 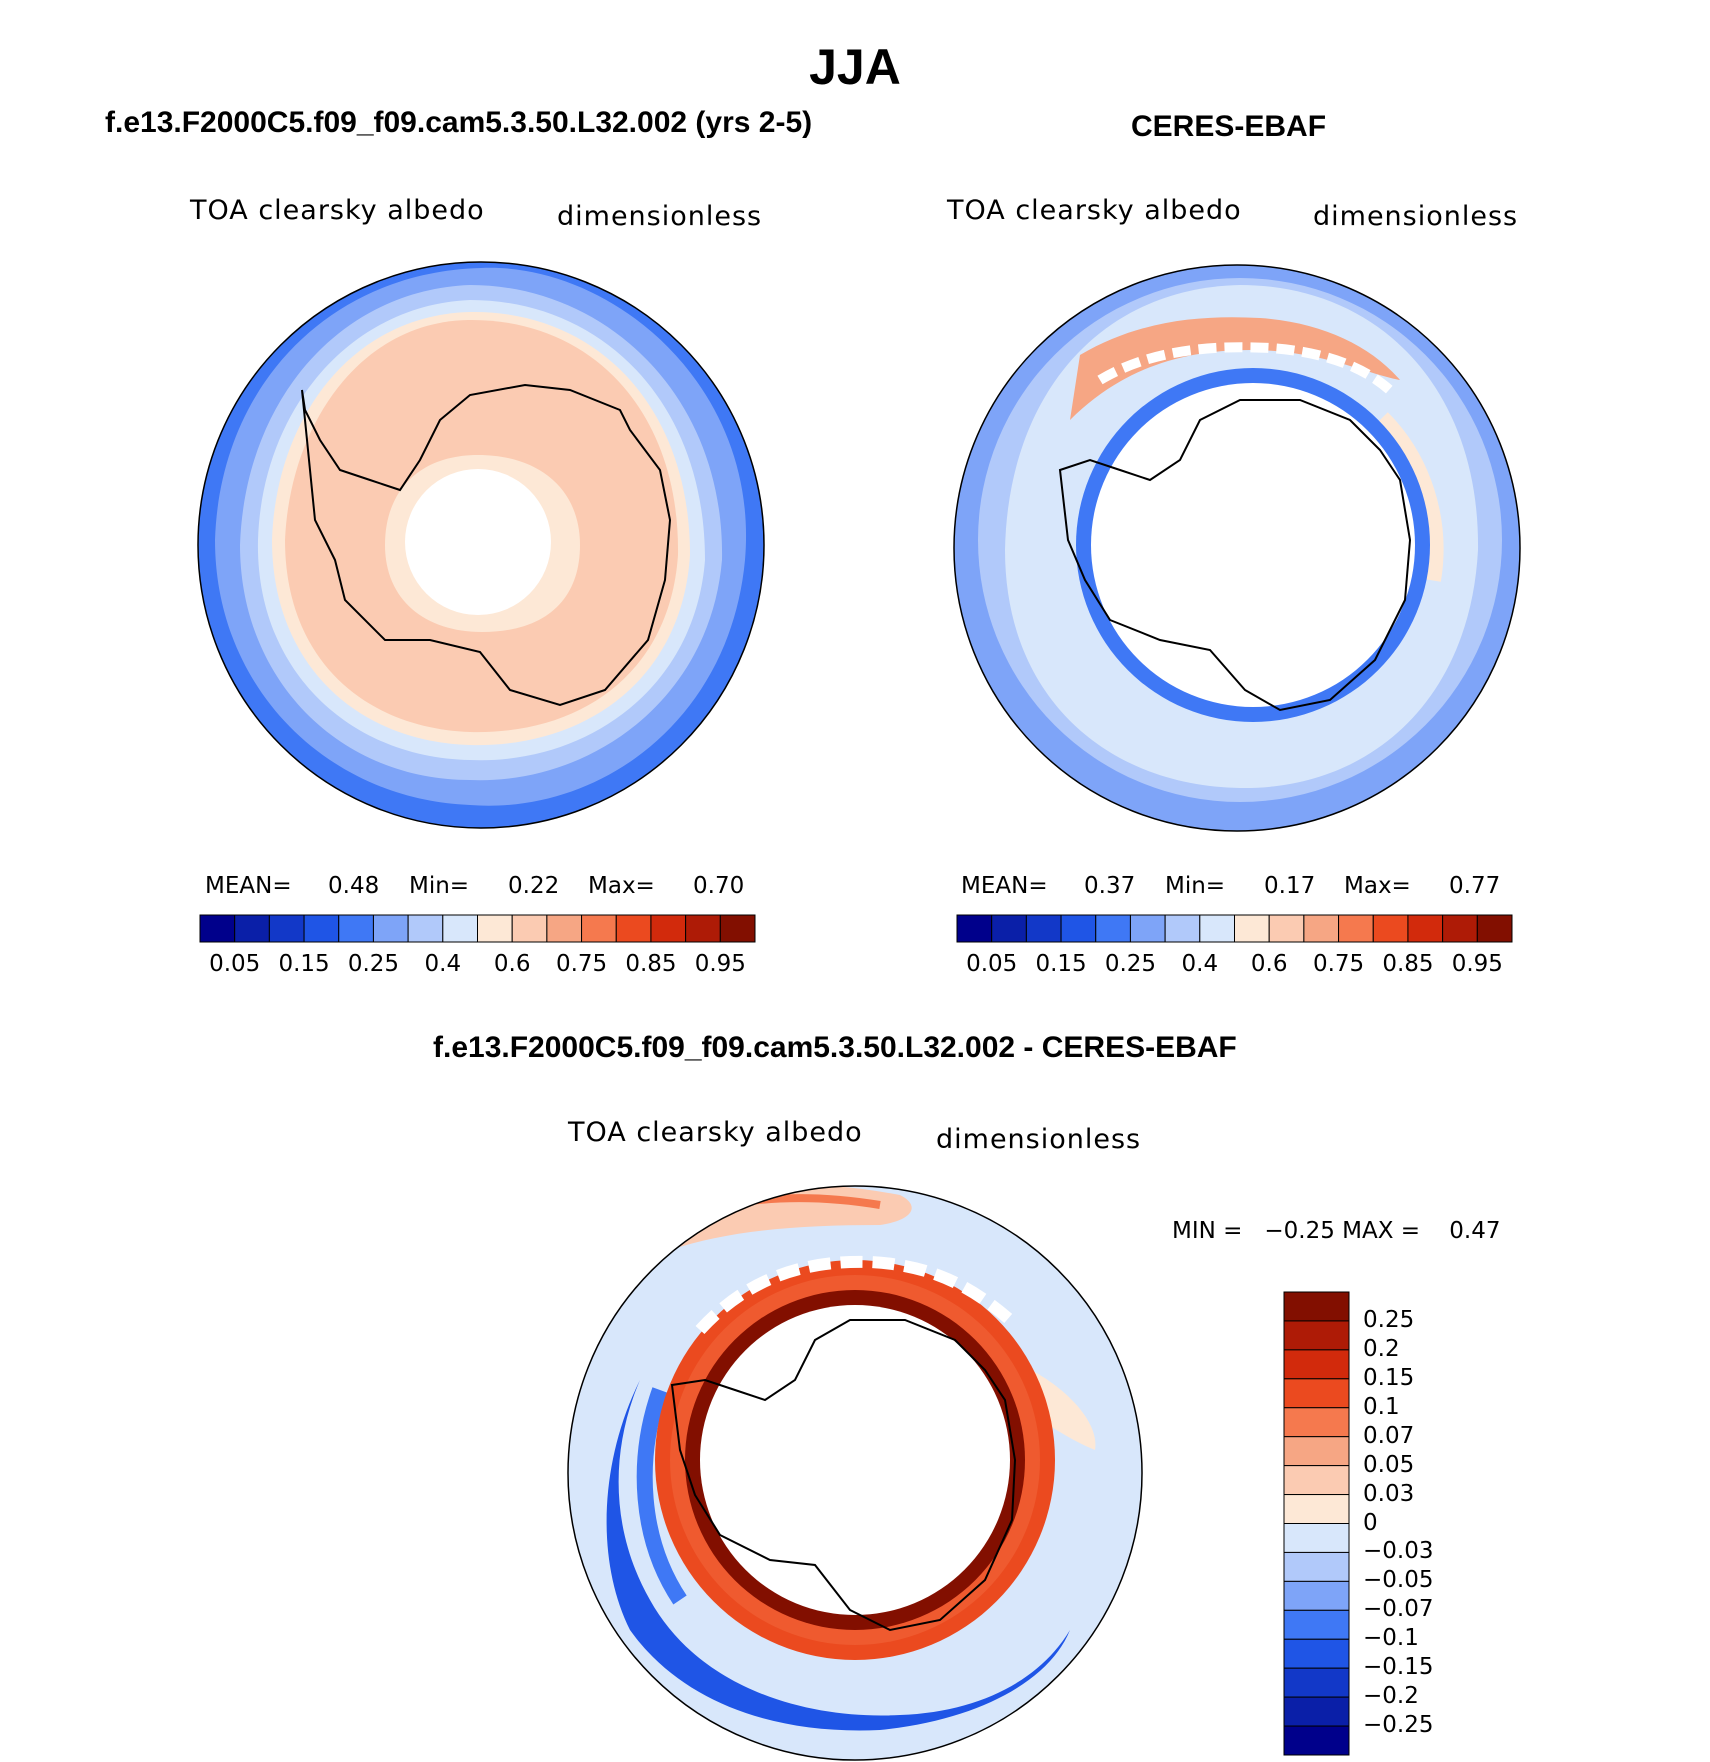 What do you see at coordinates (715, 1132) in the screenshot?
I see `panel3-variable: TOA clearsky albedo` at bounding box center [715, 1132].